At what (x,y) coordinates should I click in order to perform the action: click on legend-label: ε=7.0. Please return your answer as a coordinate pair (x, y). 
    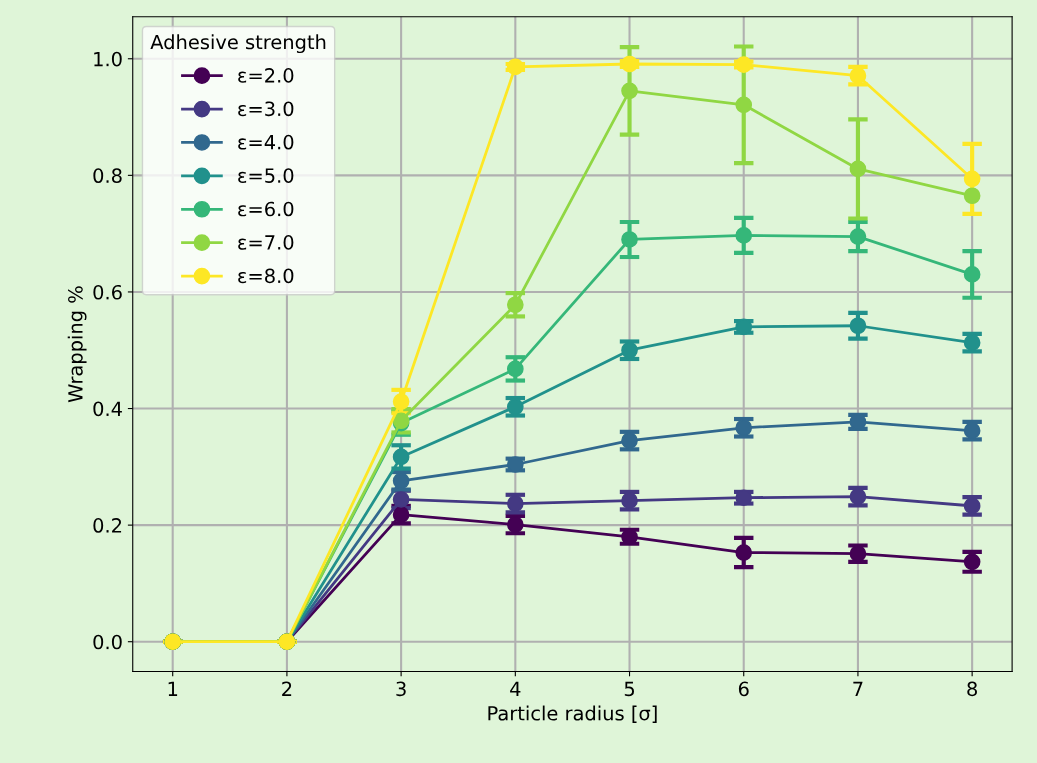
    Looking at the image, I should click on (266, 242).